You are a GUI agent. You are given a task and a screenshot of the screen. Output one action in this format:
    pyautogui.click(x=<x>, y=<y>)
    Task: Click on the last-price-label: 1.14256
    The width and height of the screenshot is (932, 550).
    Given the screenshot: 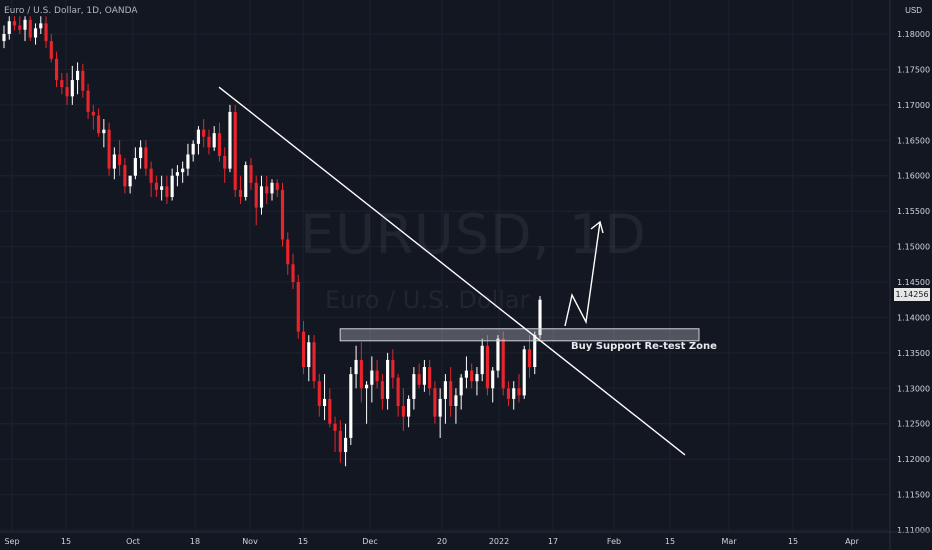 What is the action you would take?
    pyautogui.click(x=912, y=294)
    